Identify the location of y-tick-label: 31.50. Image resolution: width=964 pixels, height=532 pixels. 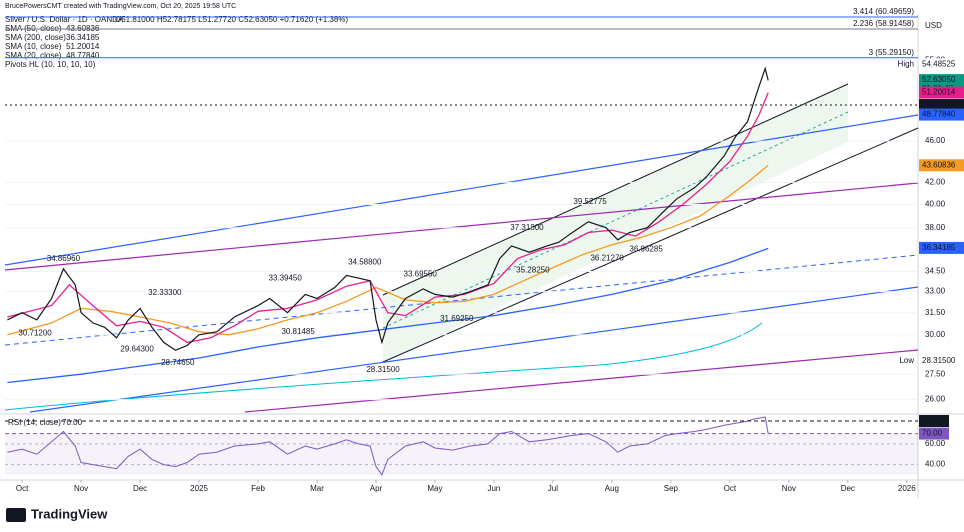
(935, 312).